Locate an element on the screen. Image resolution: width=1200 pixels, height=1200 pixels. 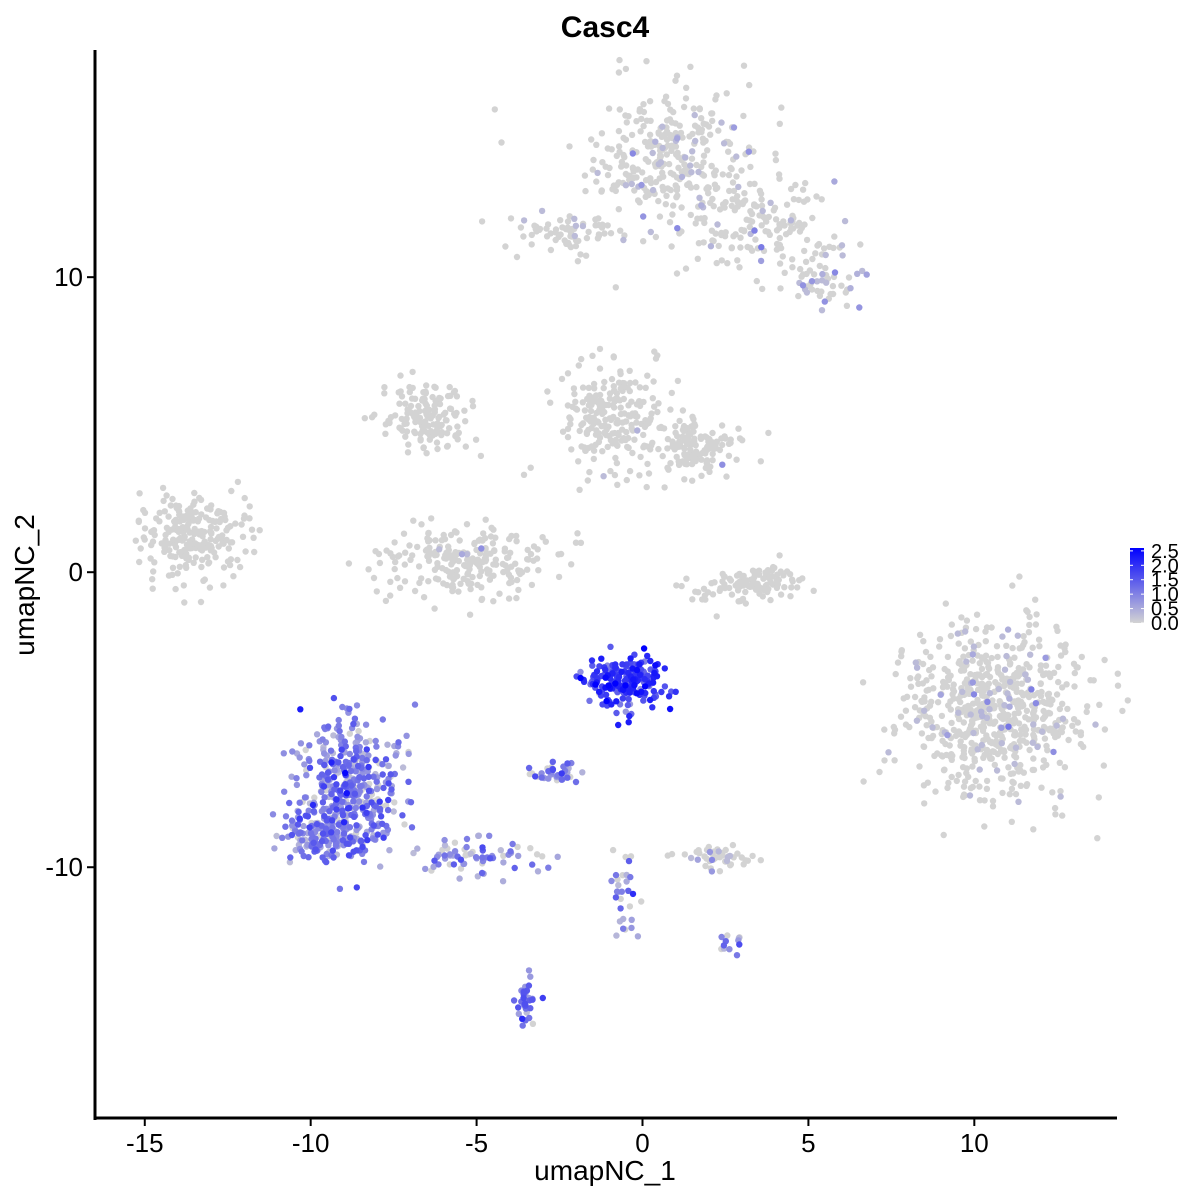
x-axis-ticks: -15 -10 -5 0 5 10 is located at coordinates (557, 1138).